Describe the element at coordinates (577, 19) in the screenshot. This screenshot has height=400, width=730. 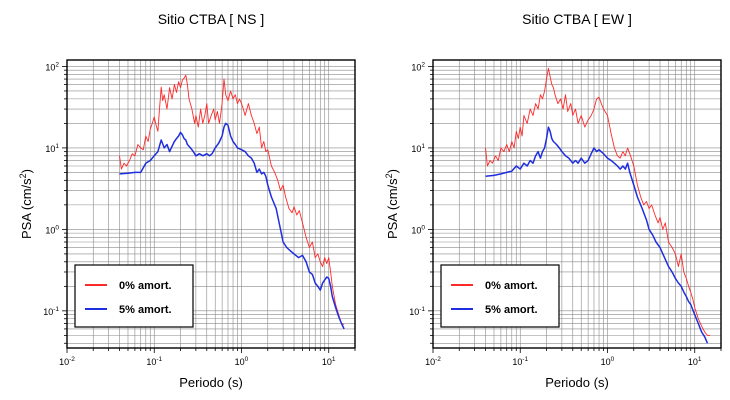
I see `chart-title: Sitio CTBA [ EW ]` at that location.